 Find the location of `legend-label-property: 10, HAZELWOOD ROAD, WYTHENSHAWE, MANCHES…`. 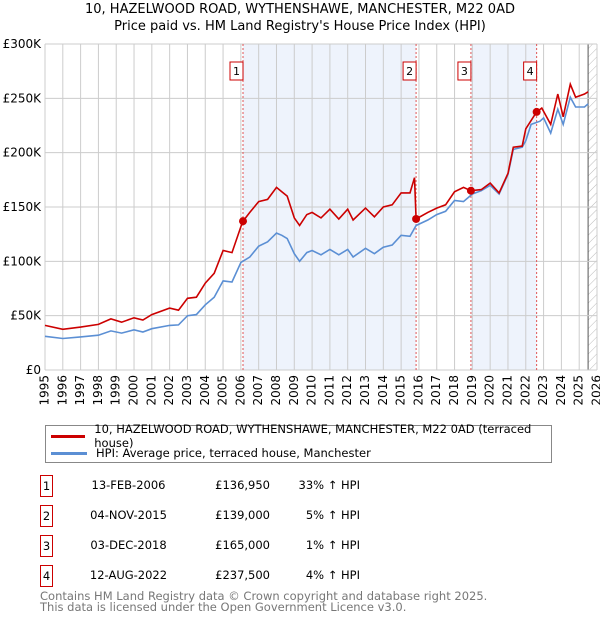

legend-label-property: 10, HAZELWOOD ROAD, WYTHENSHAWE, MANCHES… is located at coordinates (313, 436).